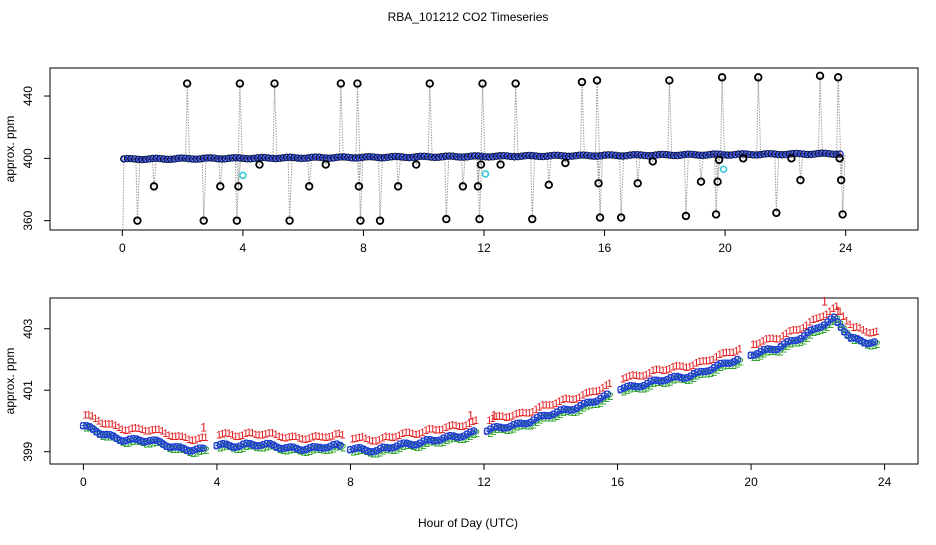 The width and height of the screenshot is (936, 545). Describe the element at coordinates (380, 189) in the screenshot. I see `spike-connector` at that location.